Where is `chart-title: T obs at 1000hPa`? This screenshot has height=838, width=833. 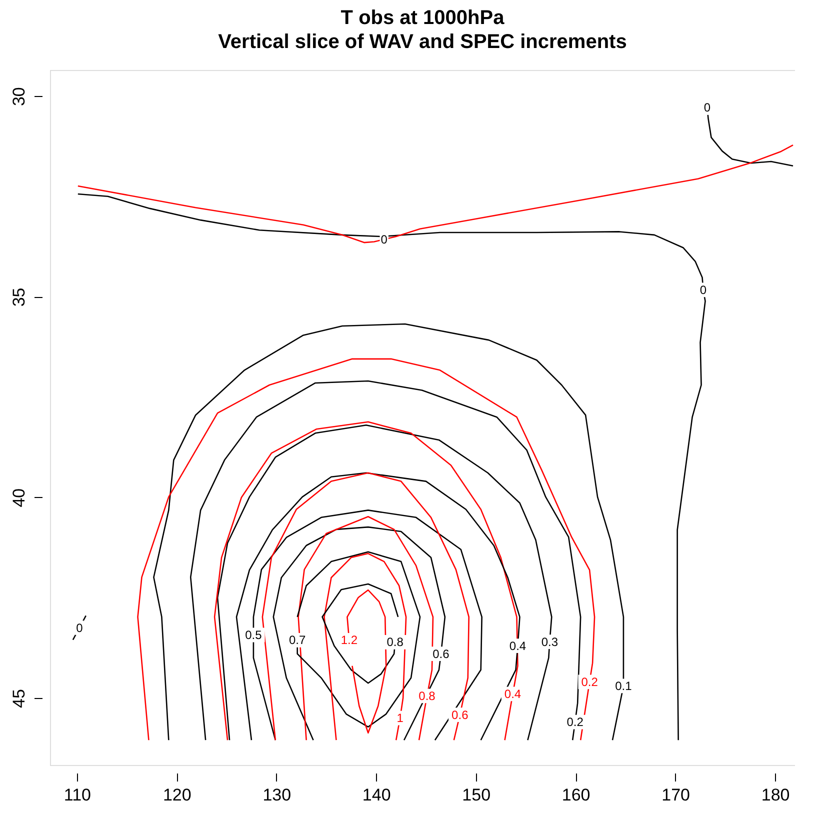
chart-title: T obs at 1000hPa is located at coordinates (423, 18).